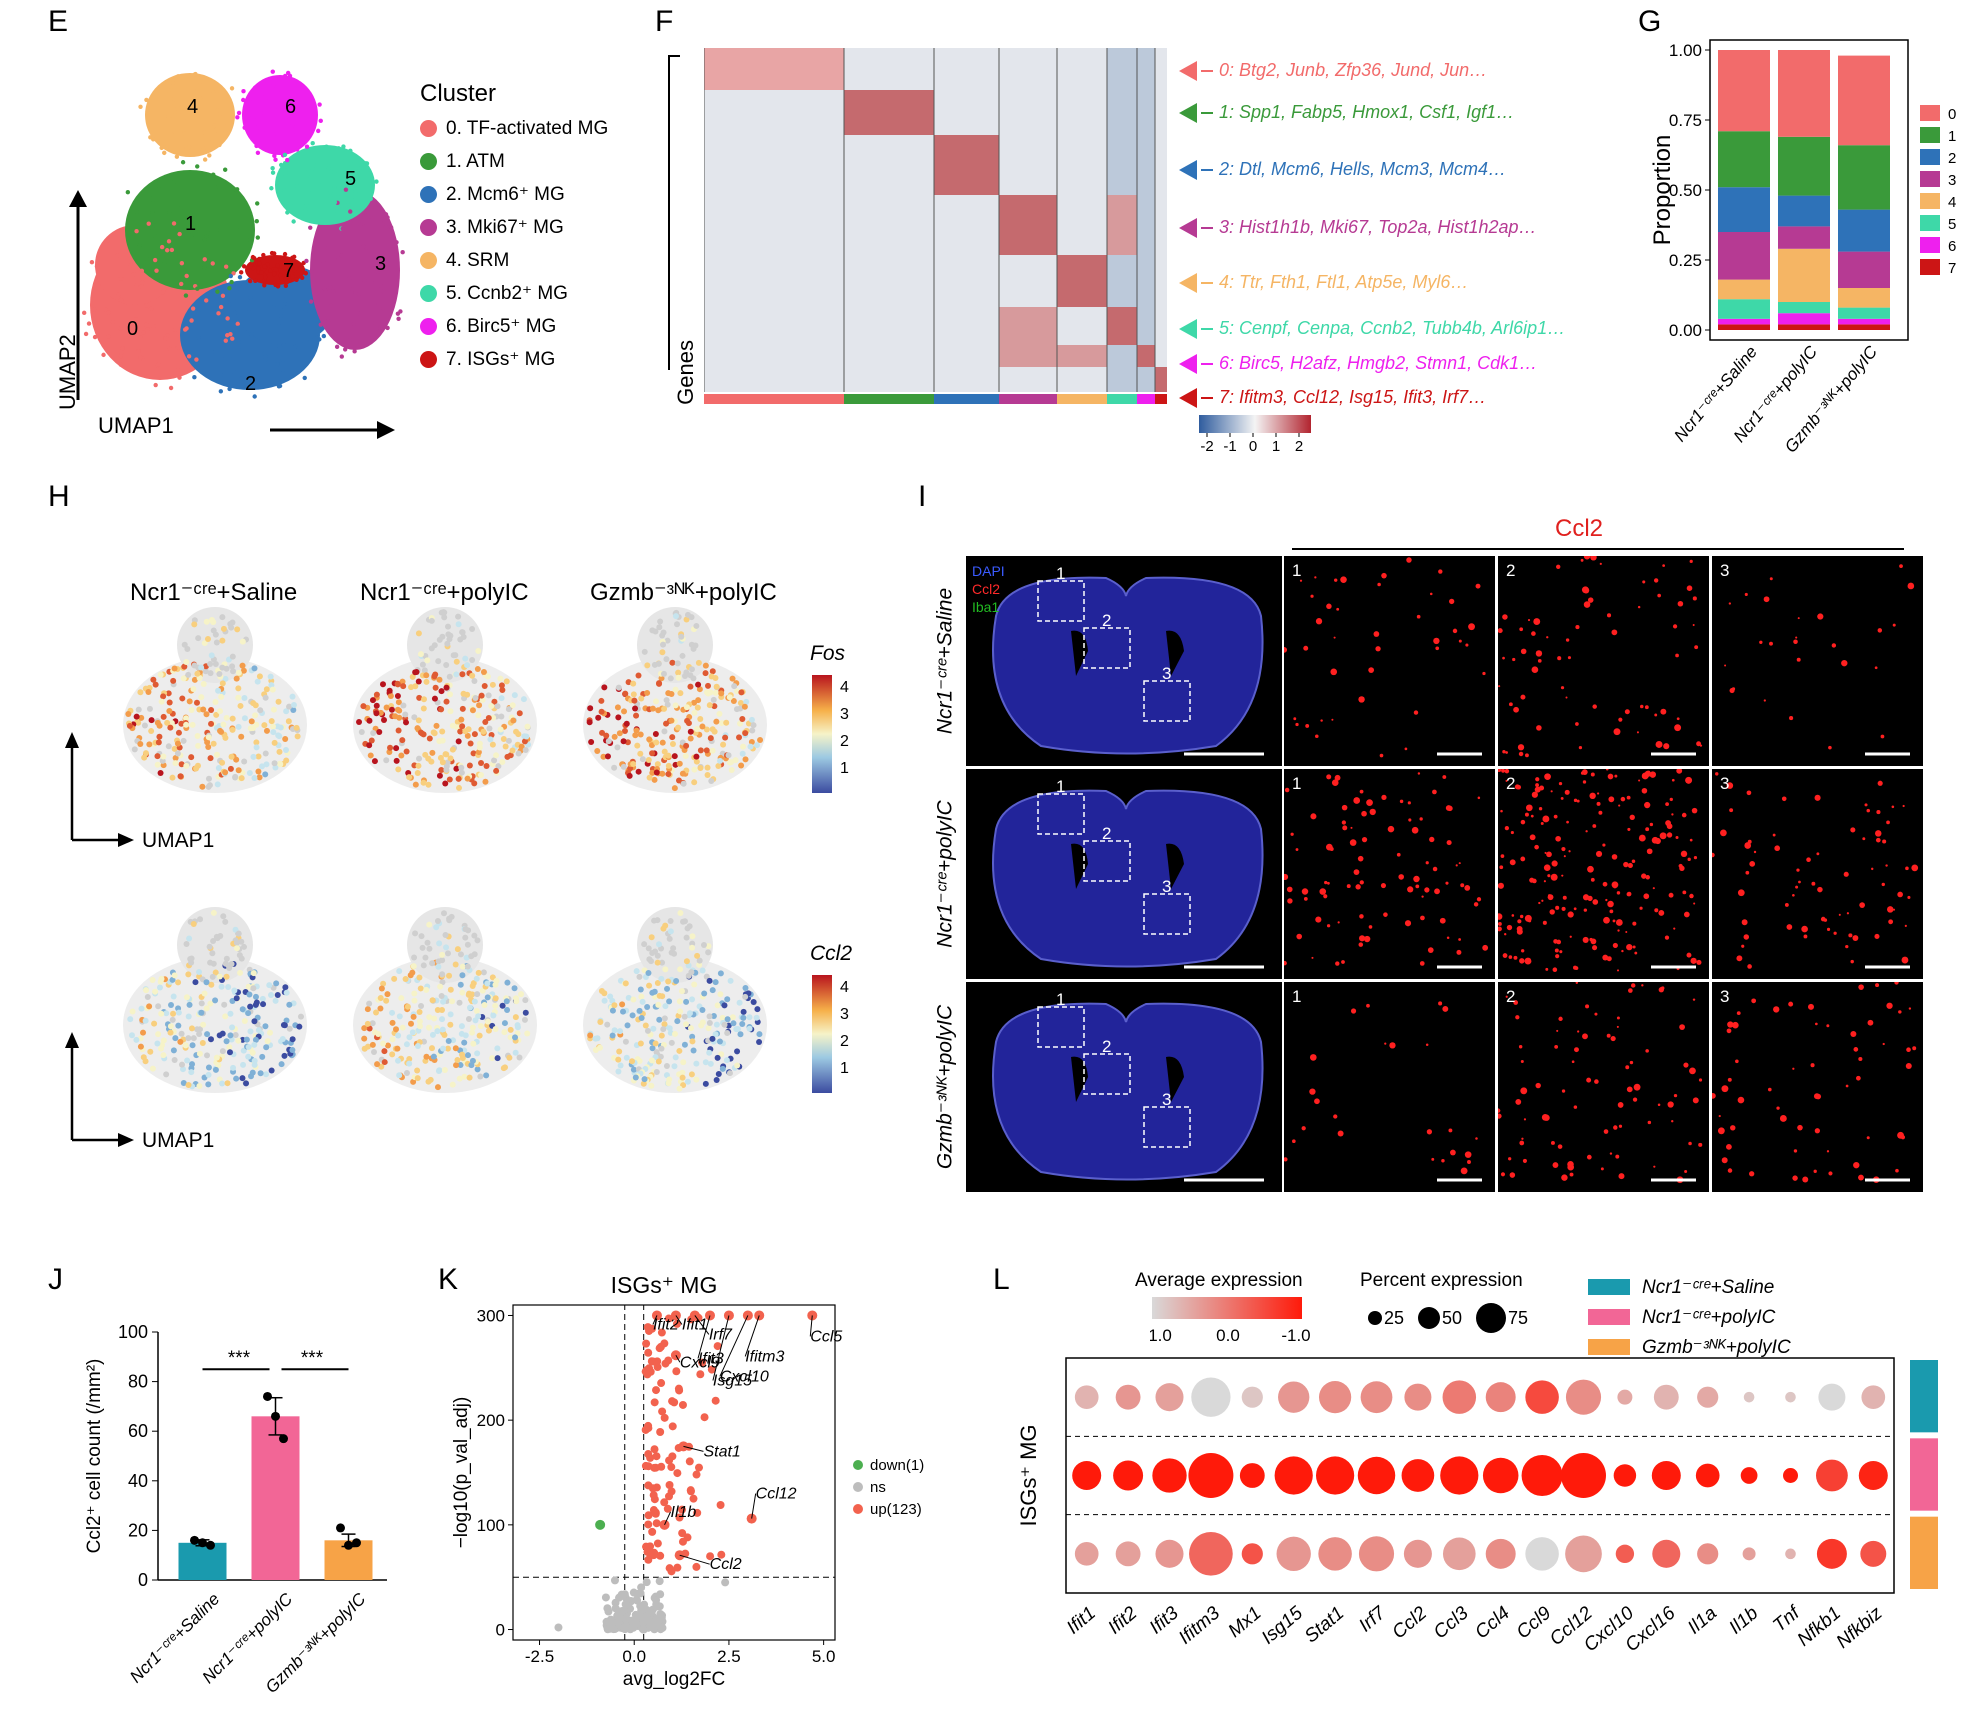 The width and height of the screenshot is (1975, 1727). Describe the element at coordinates (664, 1285) in the screenshot. I see `k-title: ISGs⁺ MG` at that location.